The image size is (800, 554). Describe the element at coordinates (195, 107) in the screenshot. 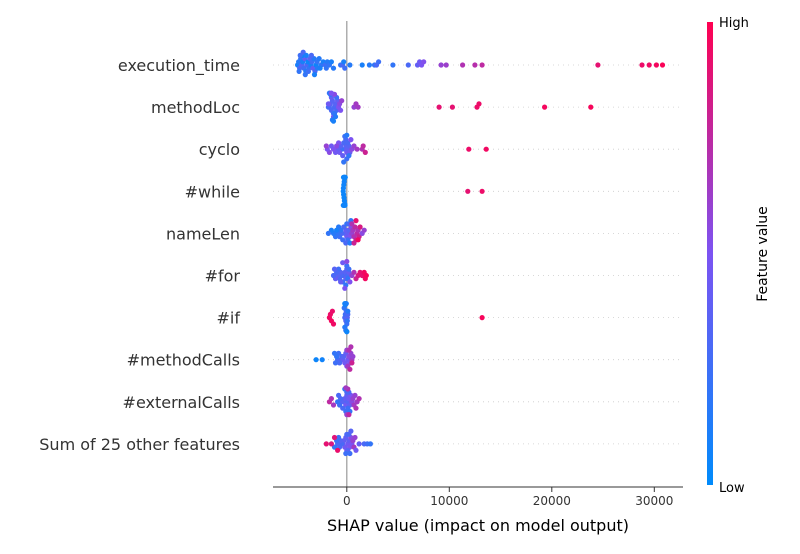

I see `feature-label: methodLoc` at that location.